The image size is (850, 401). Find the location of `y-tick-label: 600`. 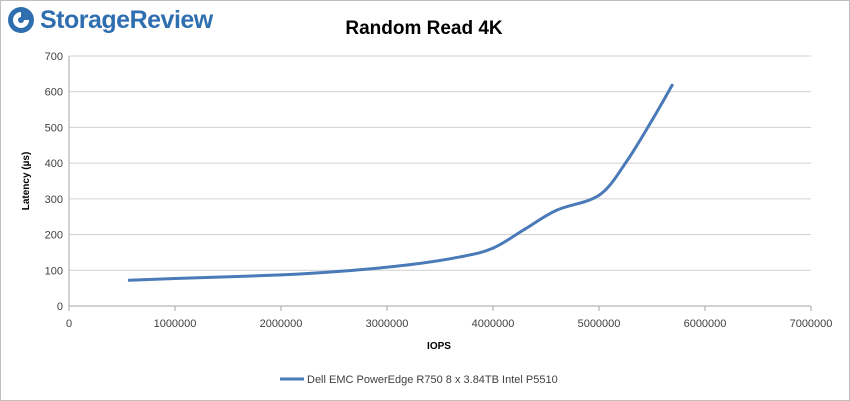

y-tick-label: 600 is located at coordinates (54, 93).